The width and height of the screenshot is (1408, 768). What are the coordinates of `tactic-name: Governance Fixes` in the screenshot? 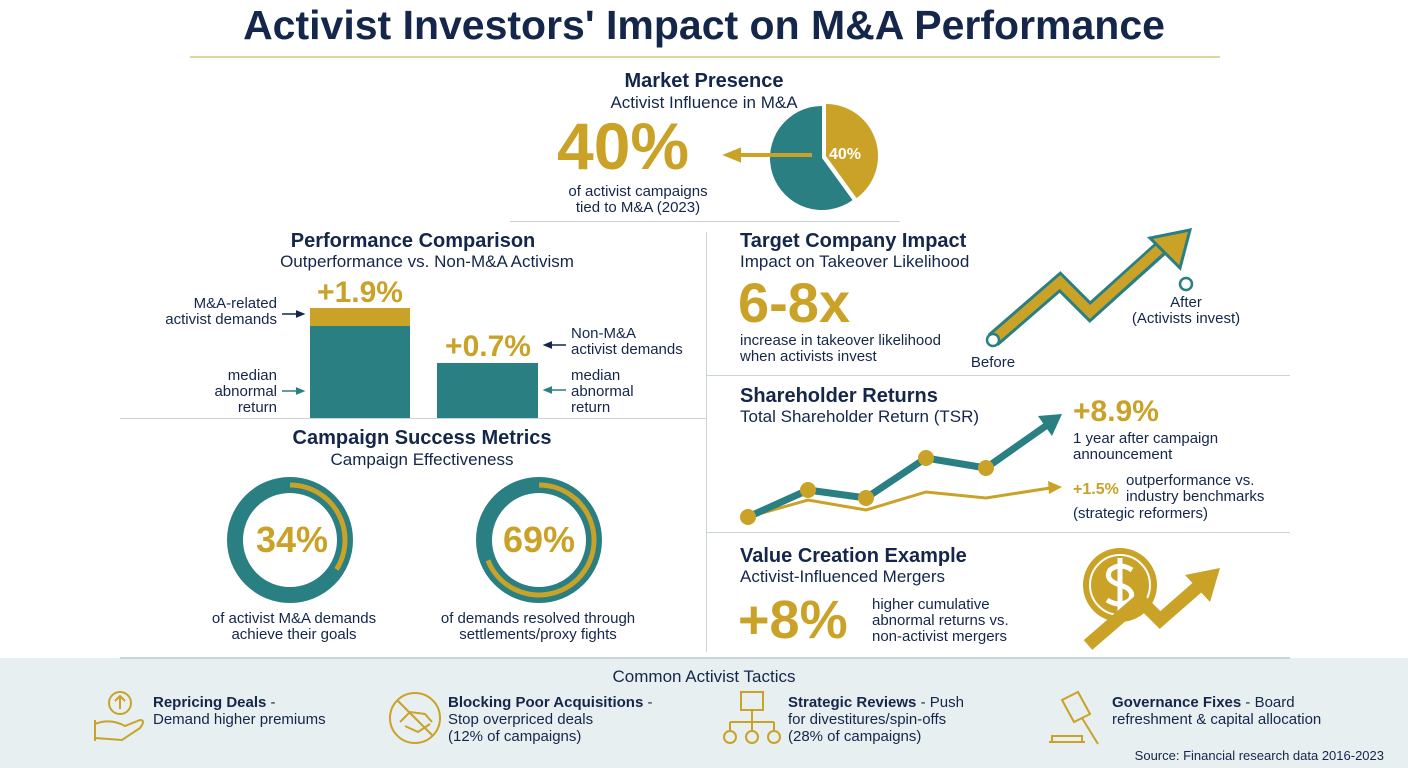 It's located at (1177, 702).